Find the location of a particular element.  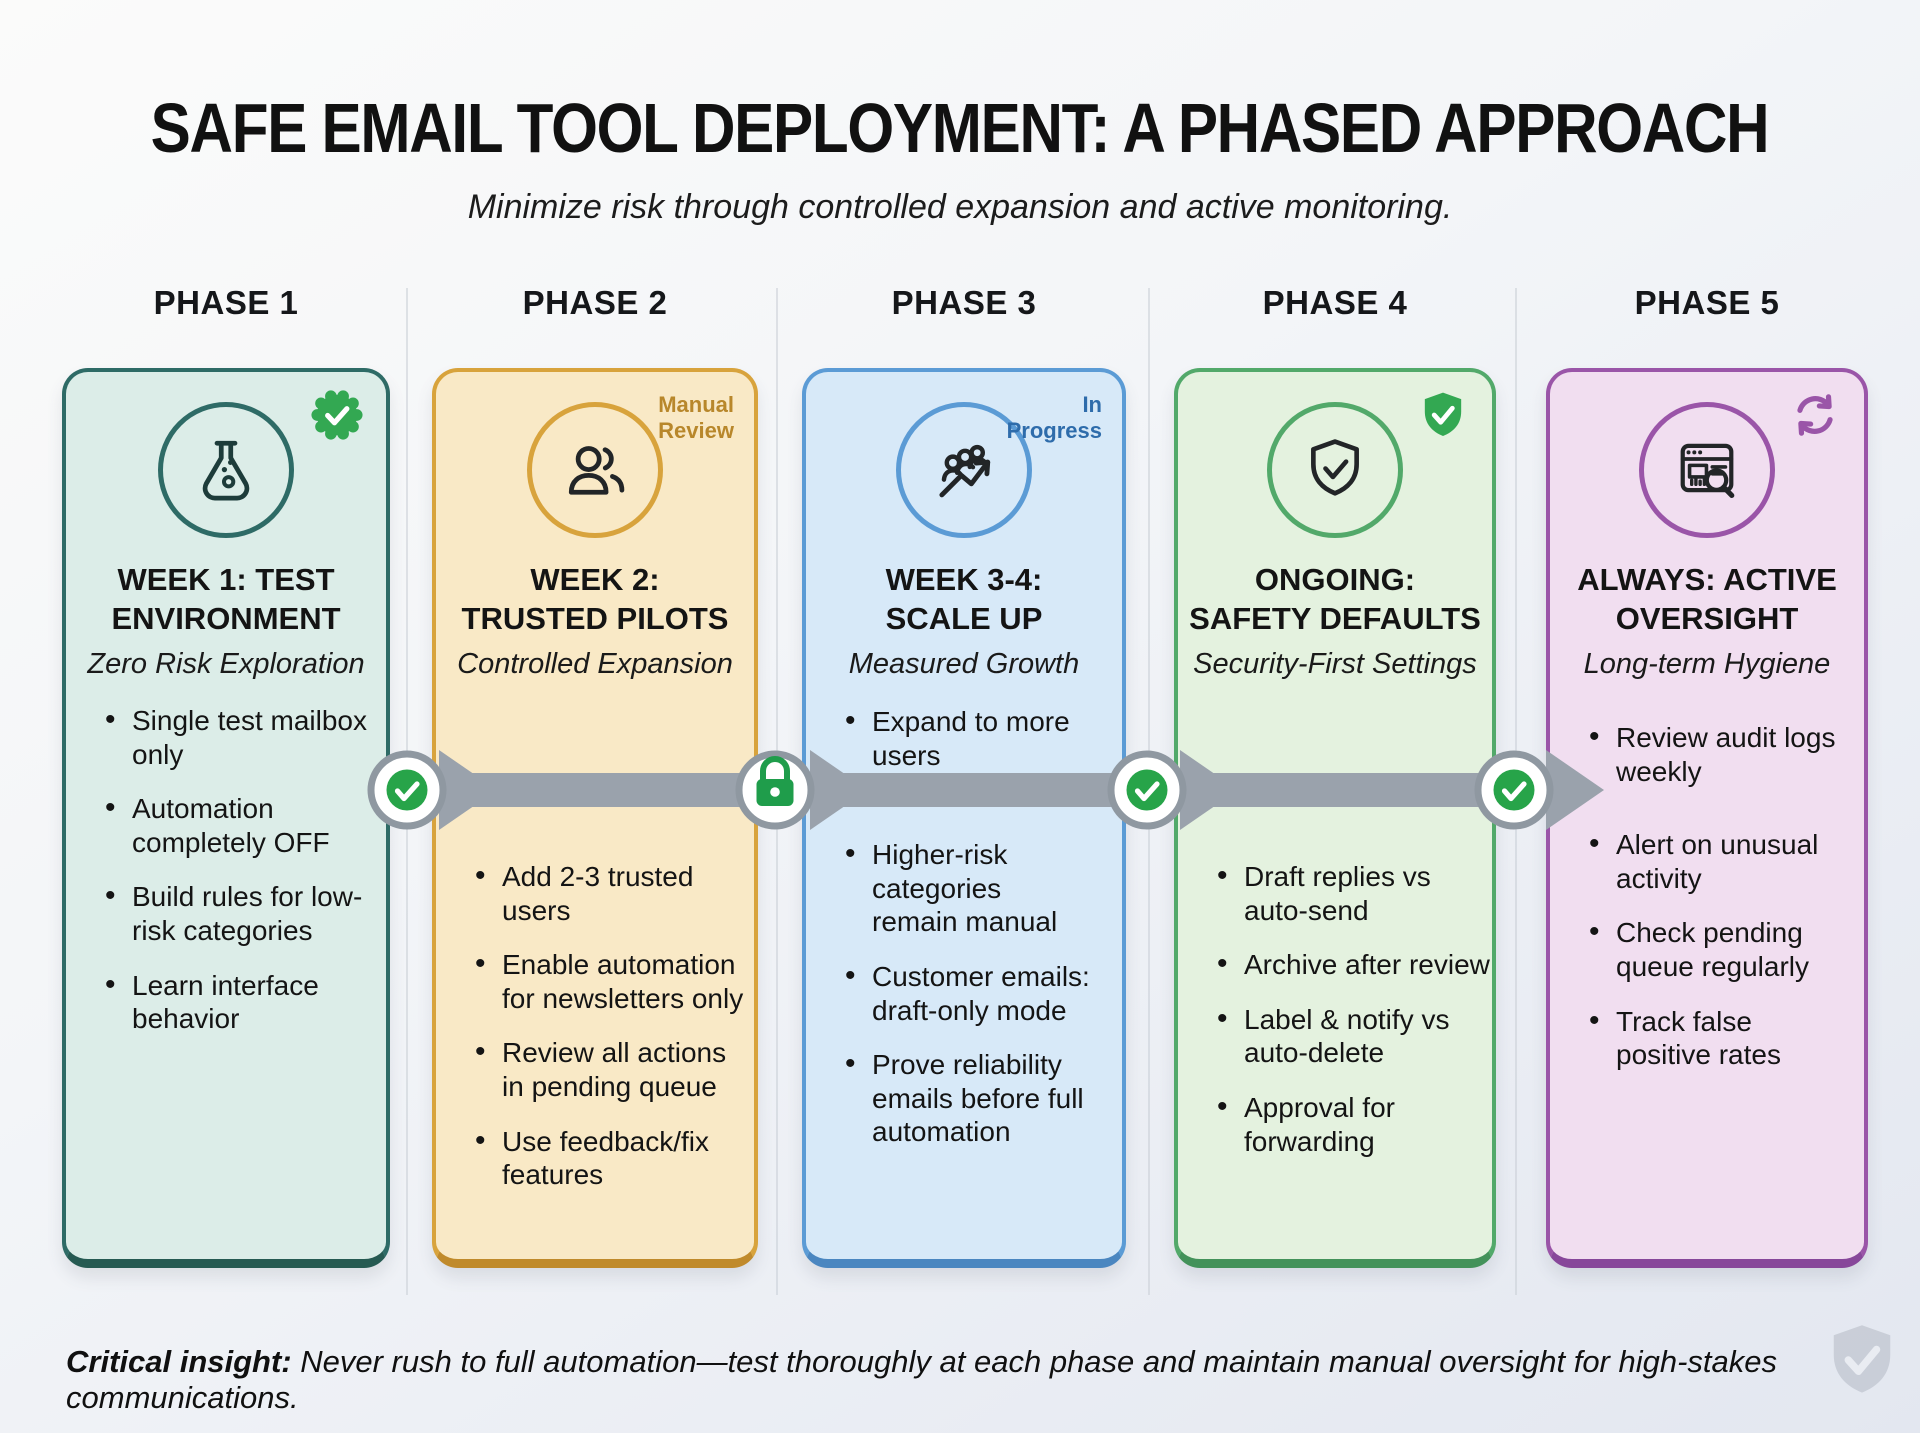

bullet-item: Expand to more users is located at coordinates (967, 737).